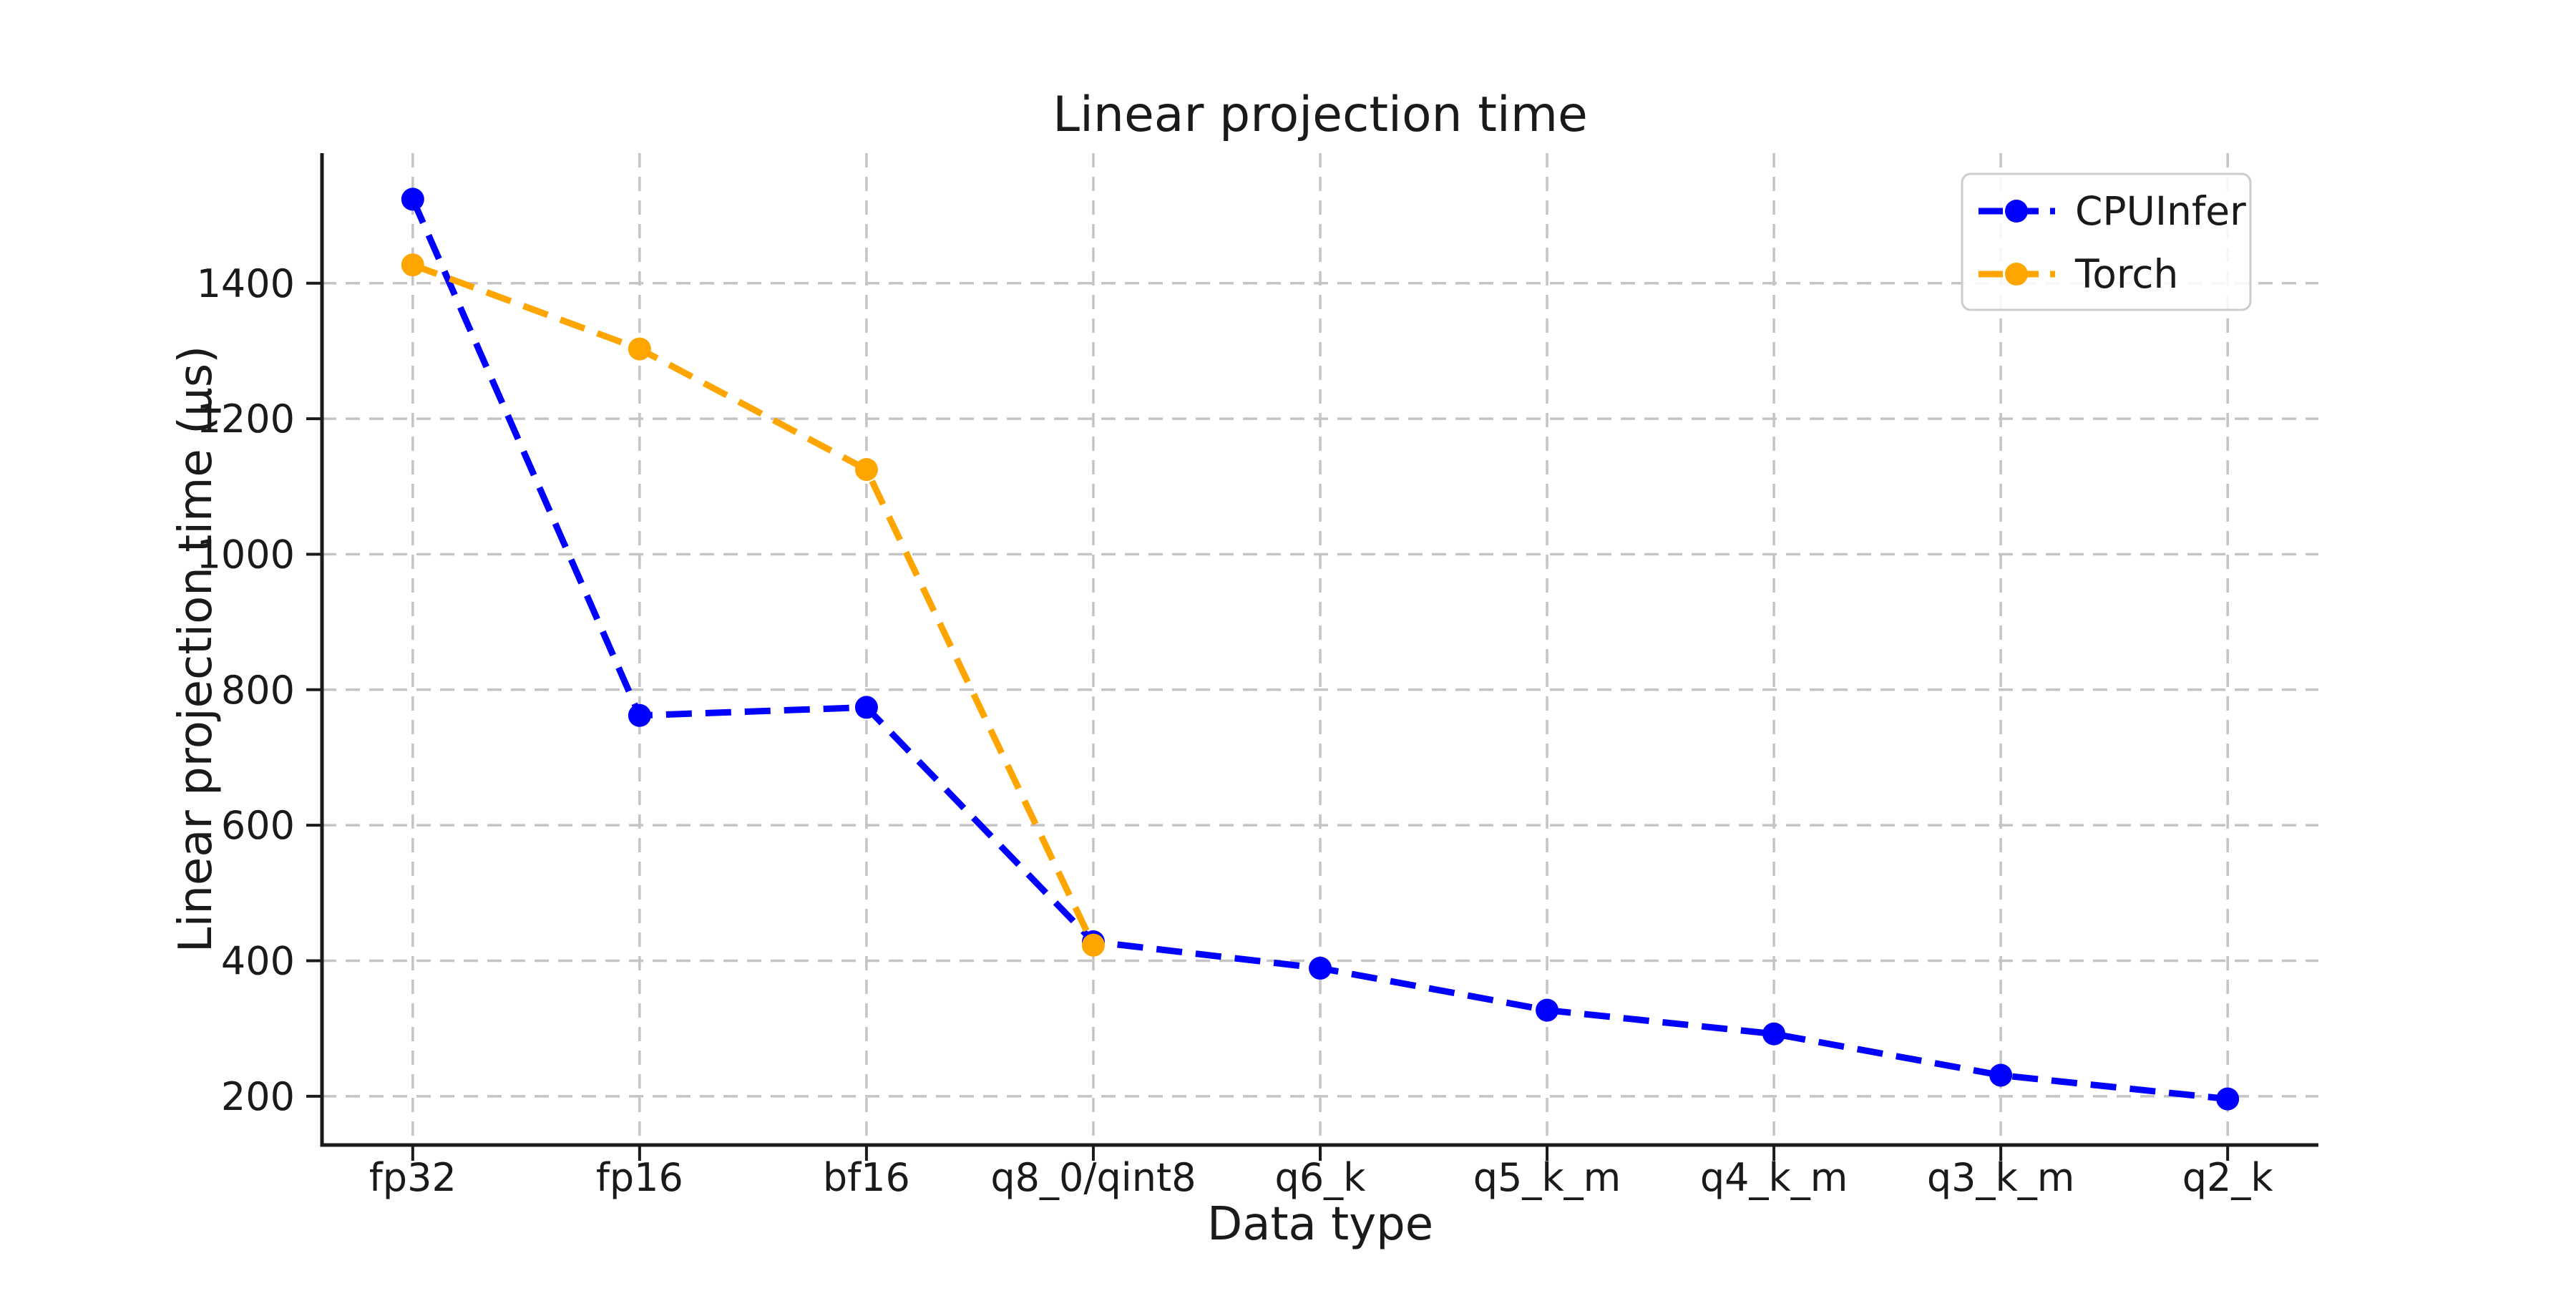 The height and width of the screenshot is (1291, 2576). Describe the element at coordinates (866, 1177) in the screenshot. I see `x-tick-label: bf16` at that location.